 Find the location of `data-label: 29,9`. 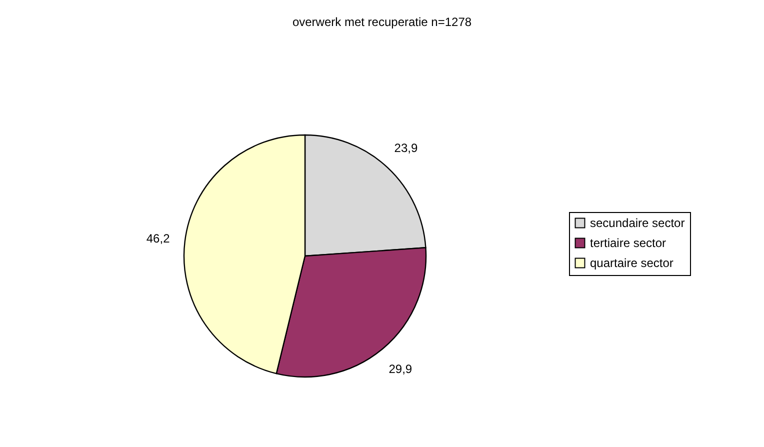

data-label: 29,9 is located at coordinates (400, 369).